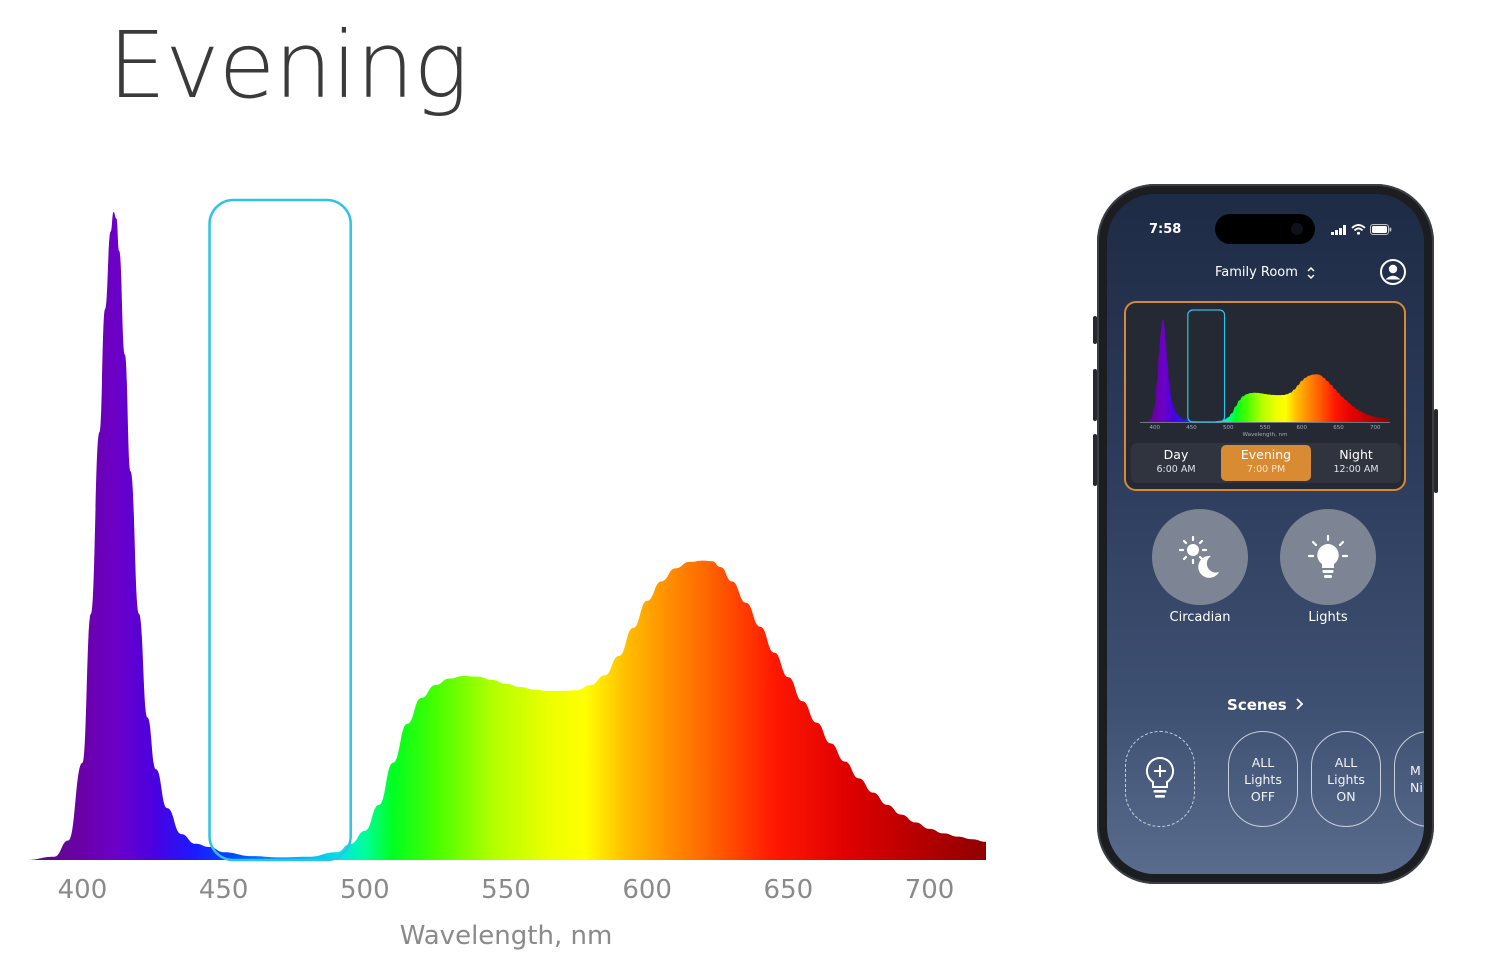  I want to click on mini-blue-band-highlight, so click(1206, 366).